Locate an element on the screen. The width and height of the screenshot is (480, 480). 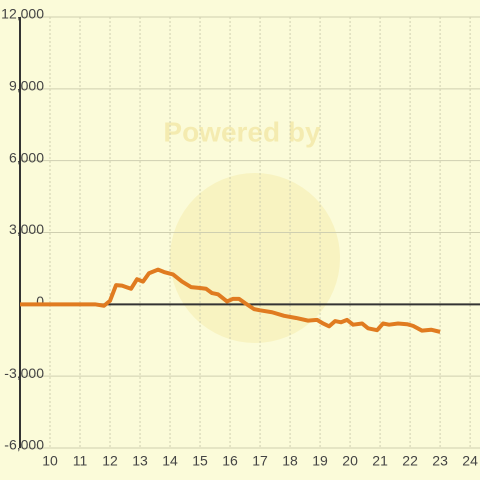
x-tick-label: 23 is located at coordinates (440, 461).